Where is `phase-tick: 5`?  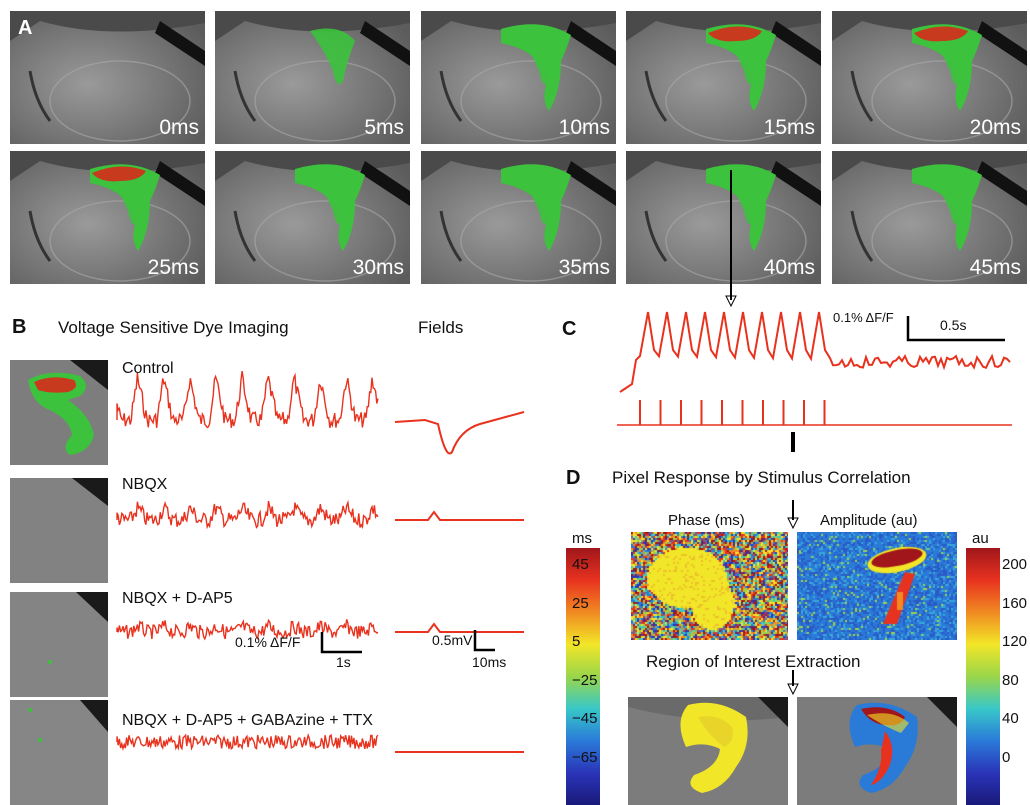
phase-tick: 5 is located at coordinates (576, 641).